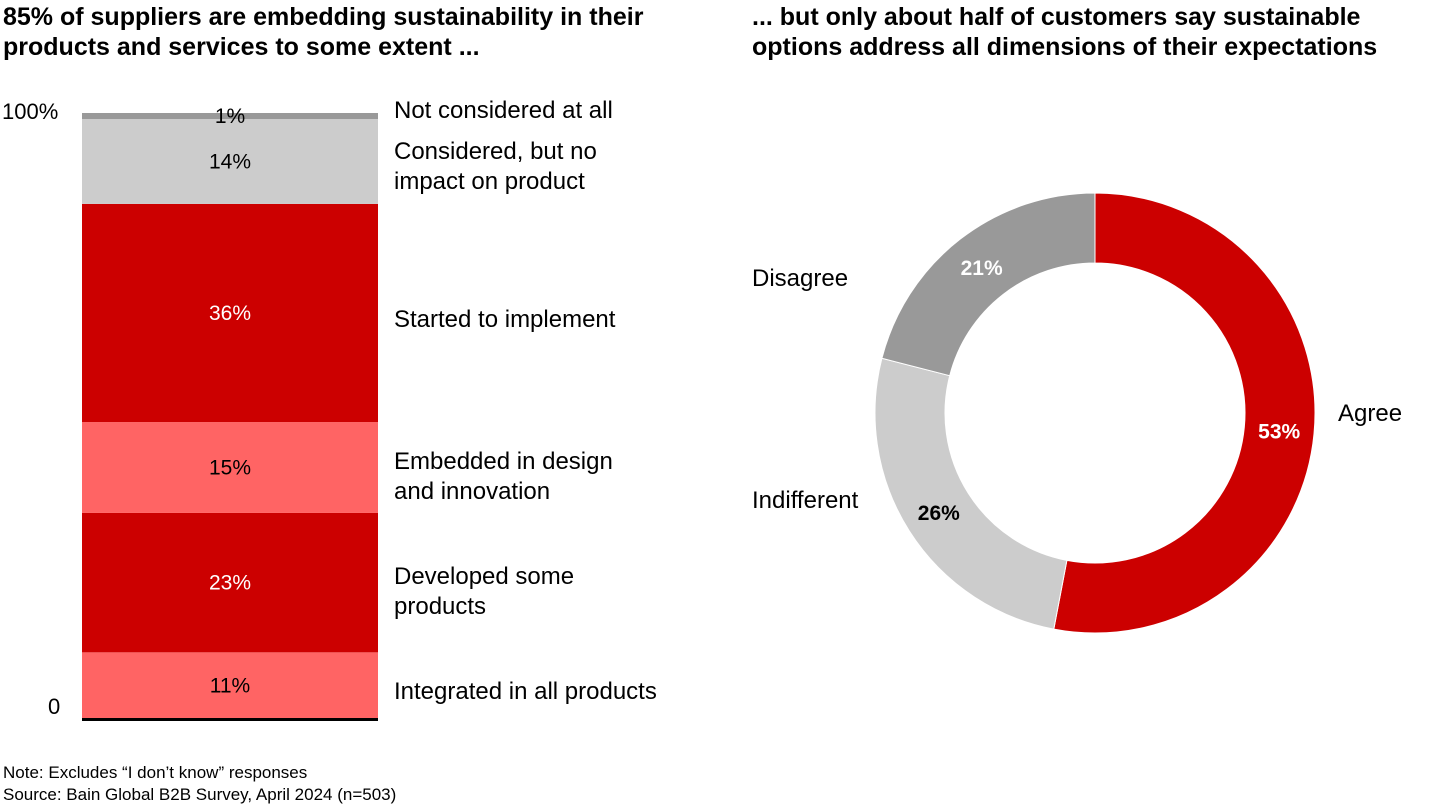  I want to click on bar-segment-embedded-in-design-and-innovation, so click(230, 467).